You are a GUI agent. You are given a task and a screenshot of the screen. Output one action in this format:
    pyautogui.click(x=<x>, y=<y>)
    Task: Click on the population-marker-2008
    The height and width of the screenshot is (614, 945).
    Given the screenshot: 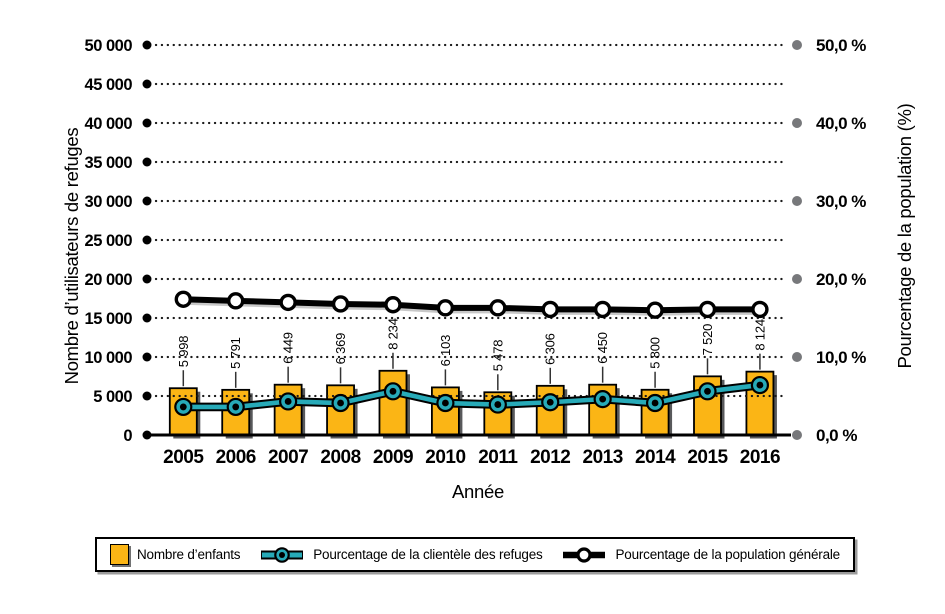 What is the action you would take?
    pyautogui.click(x=340, y=304)
    